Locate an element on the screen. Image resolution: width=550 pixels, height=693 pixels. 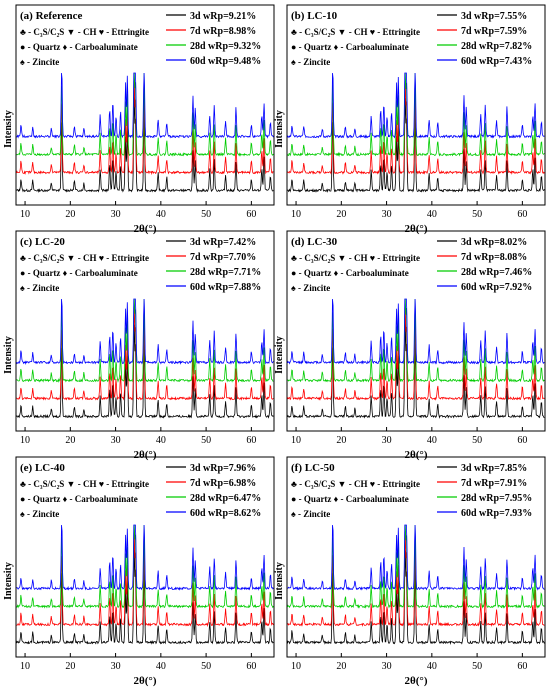
legend-entry: 3d wRp=7.42% is located at coordinates (223, 242).